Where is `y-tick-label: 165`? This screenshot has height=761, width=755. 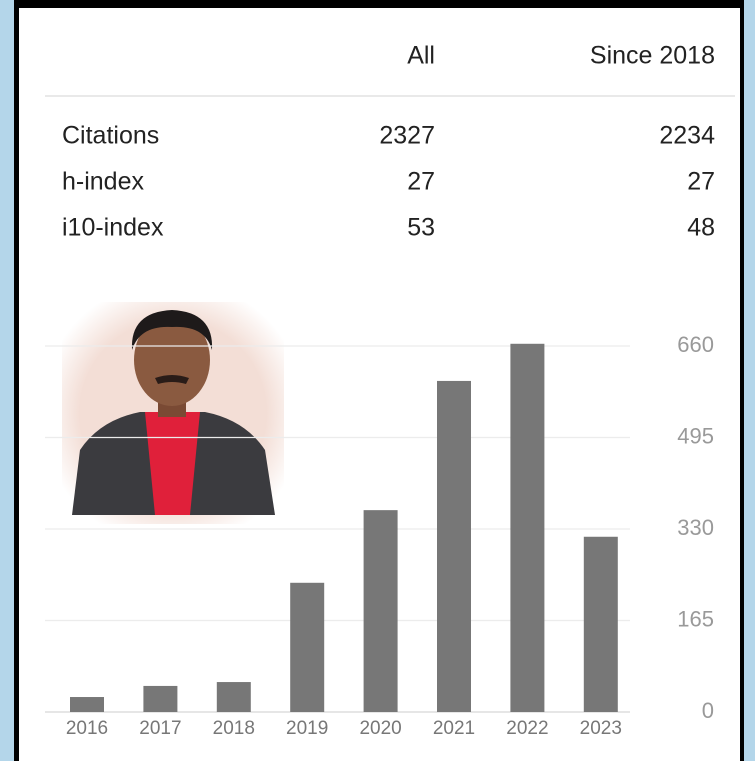 y-tick-label: 165 is located at coordinates (695, 618).